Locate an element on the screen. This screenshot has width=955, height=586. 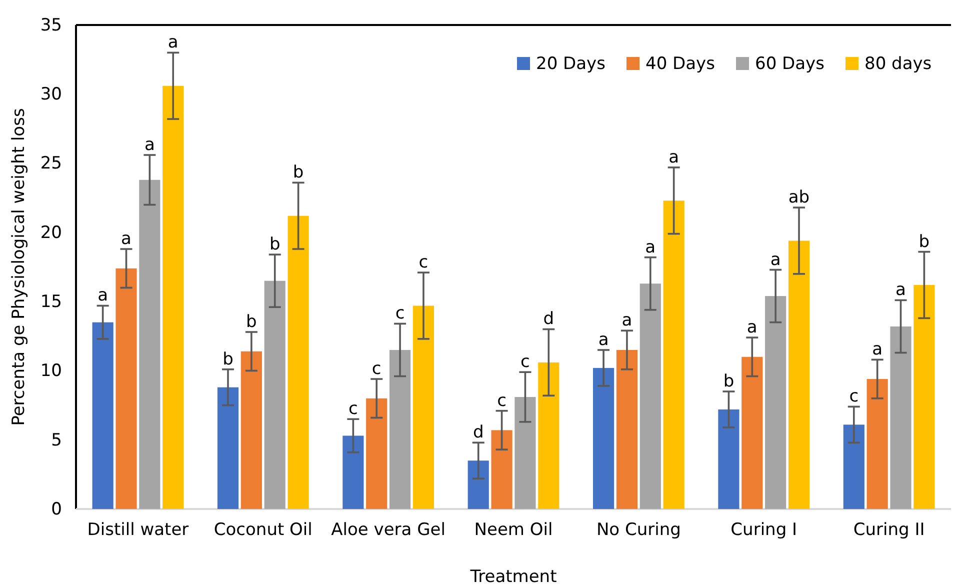
x-tick-label: Curing I is located at coordinates (764, 530).